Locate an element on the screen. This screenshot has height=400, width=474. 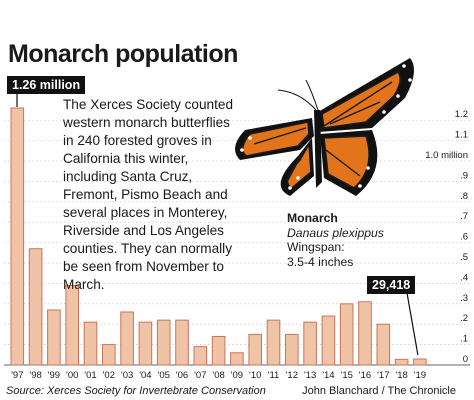
x-tick-label: '97 is located at coordinates (17, 375).